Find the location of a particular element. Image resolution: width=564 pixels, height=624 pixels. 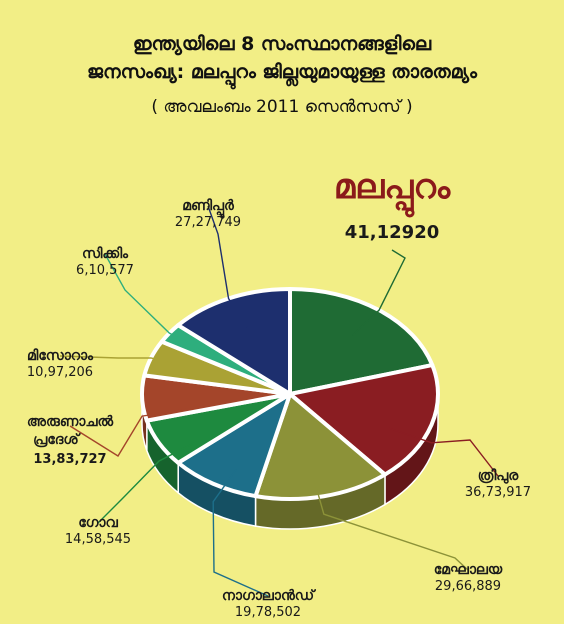

slice-label-5: ഗോവ is located at coordinates (98, 523).